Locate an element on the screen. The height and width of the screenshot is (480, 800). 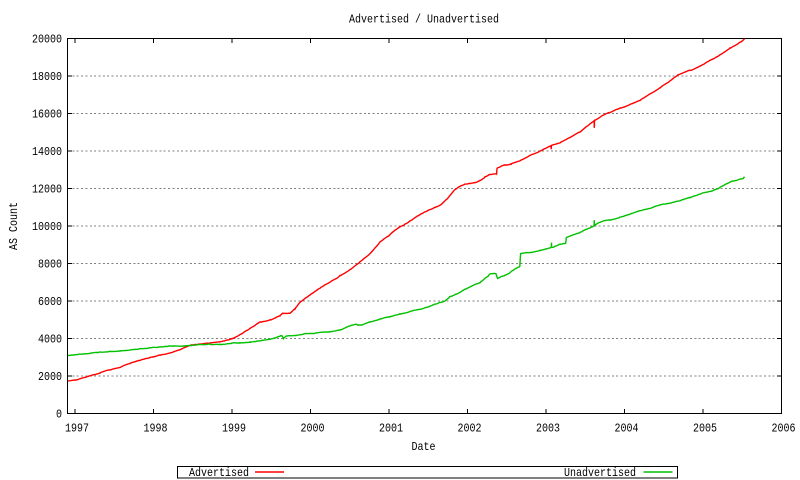
svg-text: 1998 is located at coordinates (156, 429).